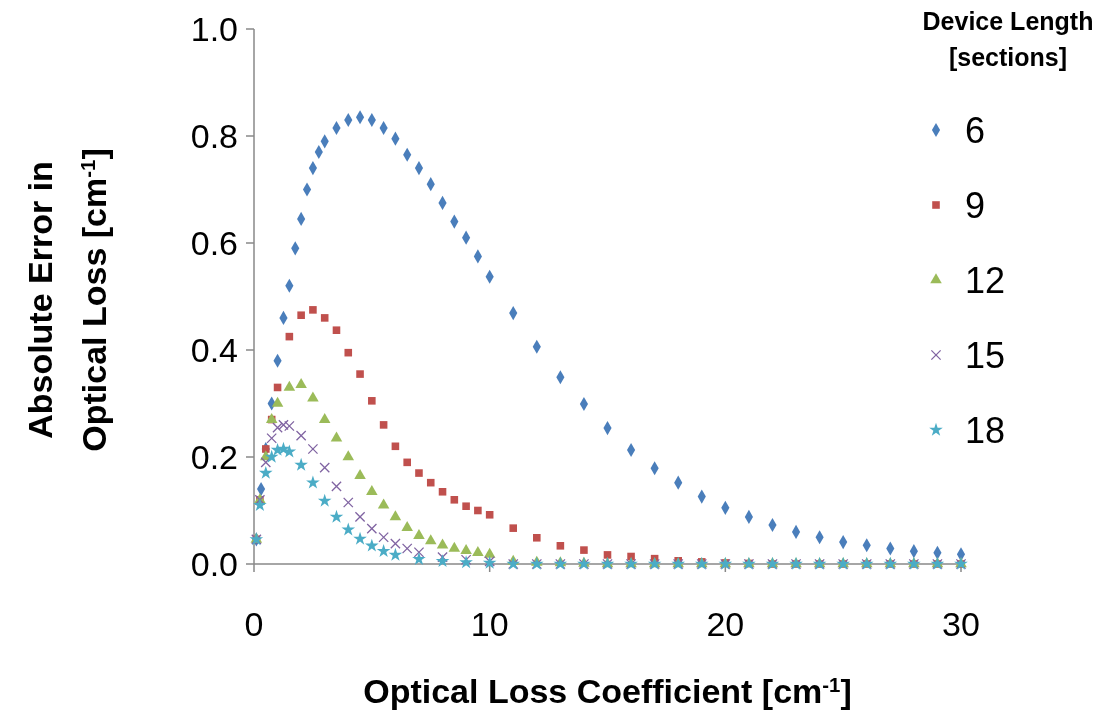 The width and height of the screenshot is (1110, 724). I want to click on legend-label: 12, so click(985, 280).